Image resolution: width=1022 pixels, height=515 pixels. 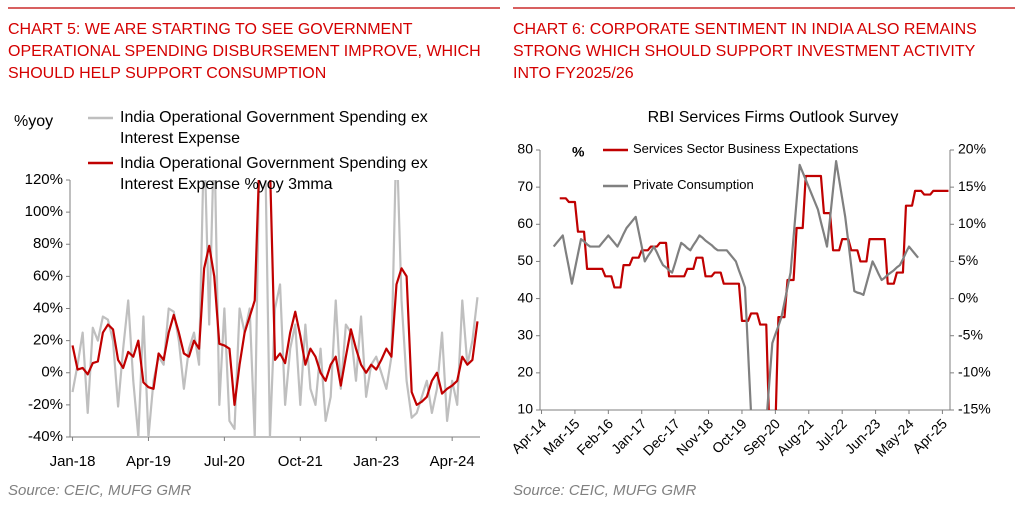 What do you see at coordinates (45, 404) in the screenshot?
I see `y-tick-label: -20%` at bounding box center [45, 404].